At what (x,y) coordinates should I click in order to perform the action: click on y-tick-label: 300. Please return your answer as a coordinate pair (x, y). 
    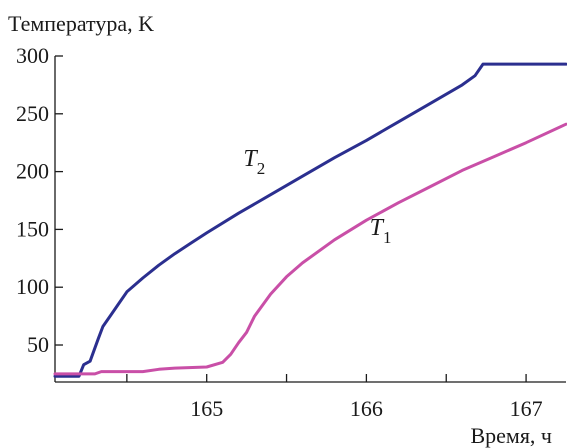
    Looking at the image, I should click on (32, 55).